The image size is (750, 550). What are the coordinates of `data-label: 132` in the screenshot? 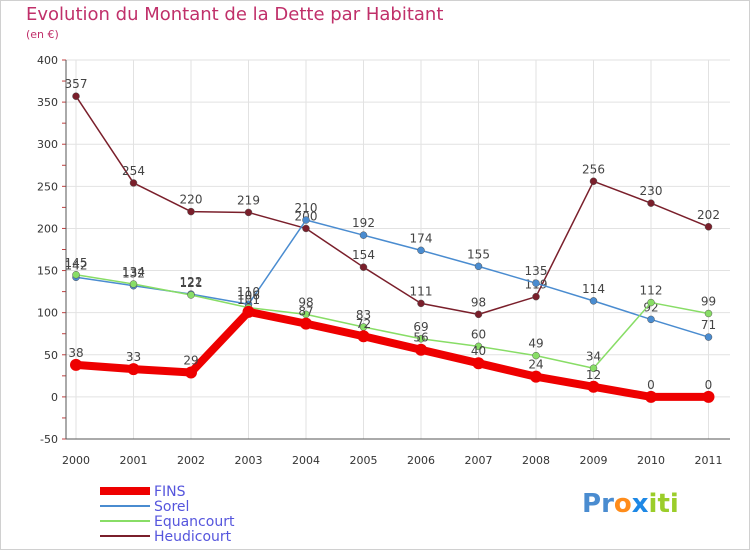 It's located at (133, 274).